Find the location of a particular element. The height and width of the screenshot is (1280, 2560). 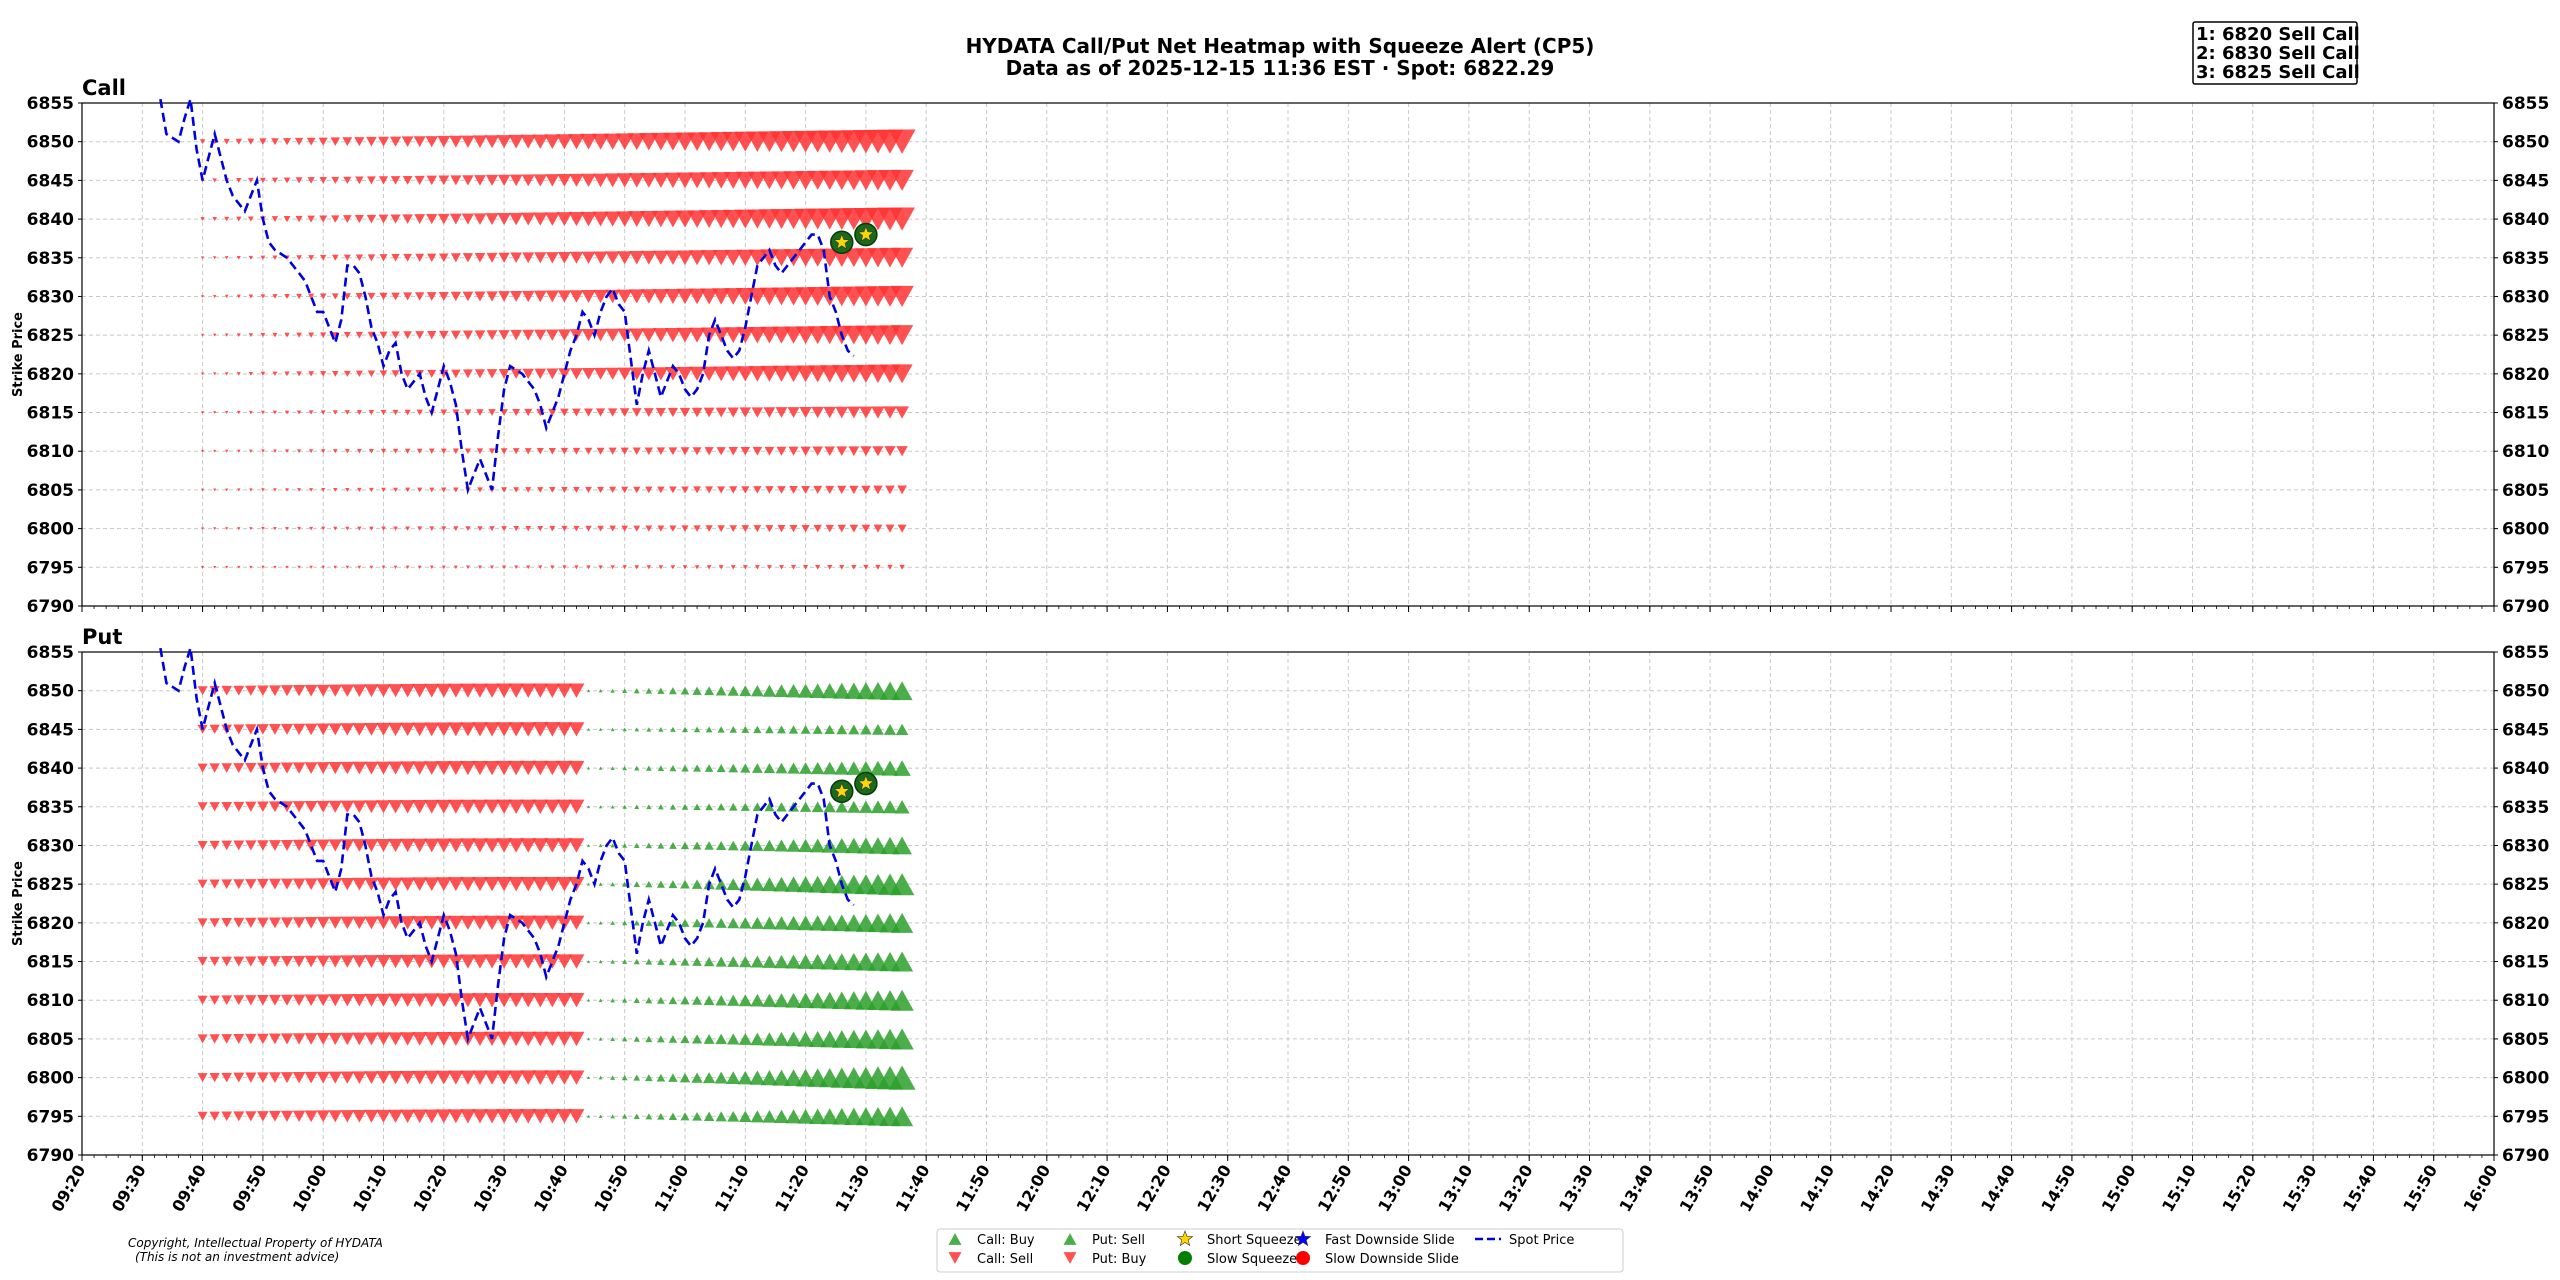

x-tick-label: 10:40 is located at coordinates (551, 1189).